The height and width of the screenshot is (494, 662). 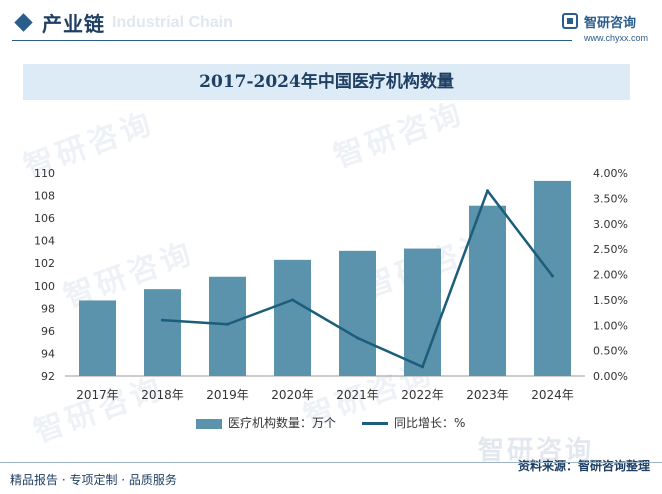 I want to click on y2-tick-label: 4.00%, so click(x=610, y=173).